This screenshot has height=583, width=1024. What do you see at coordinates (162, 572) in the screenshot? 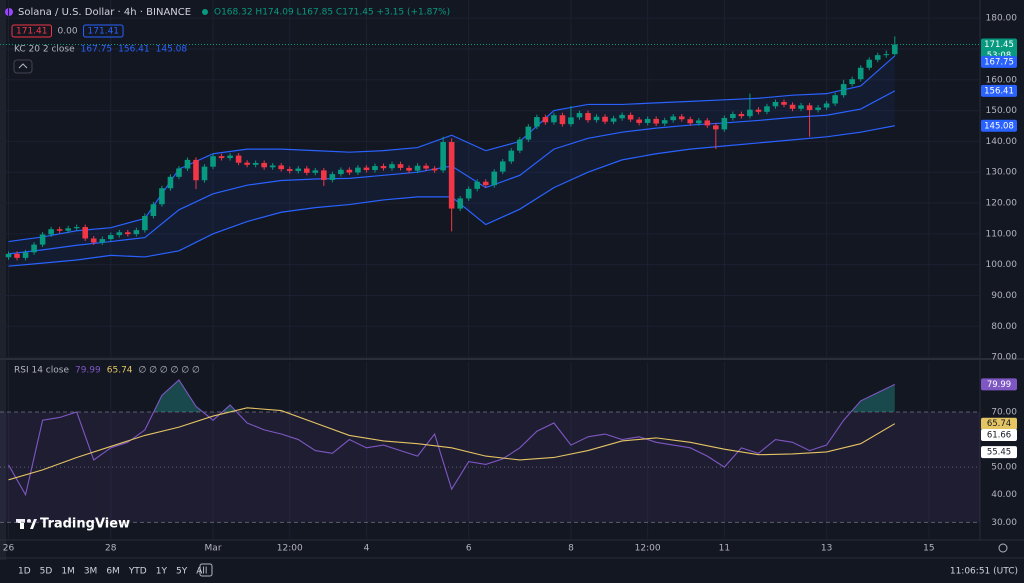
I see `range-button: 1Y` at bounding box center [162, 572].